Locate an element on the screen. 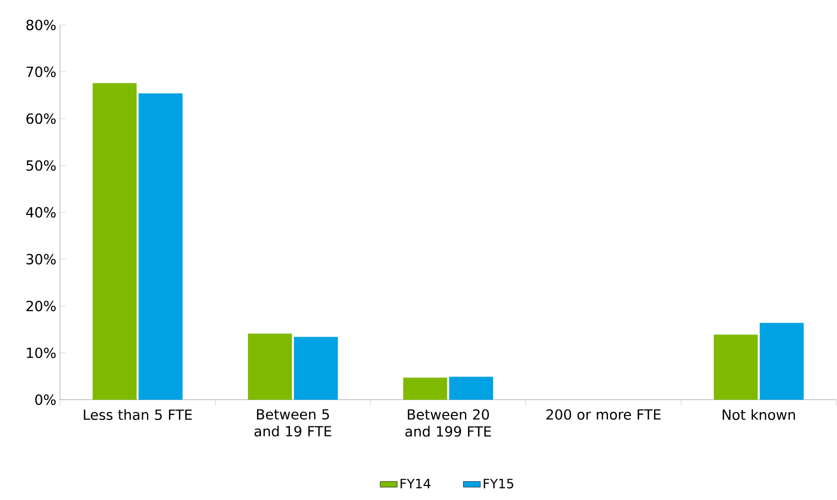 The width and height of the screenshot is (837, 500). x-tick-label: Between 20 and 199 FTE is located at coordinates (448, 423).